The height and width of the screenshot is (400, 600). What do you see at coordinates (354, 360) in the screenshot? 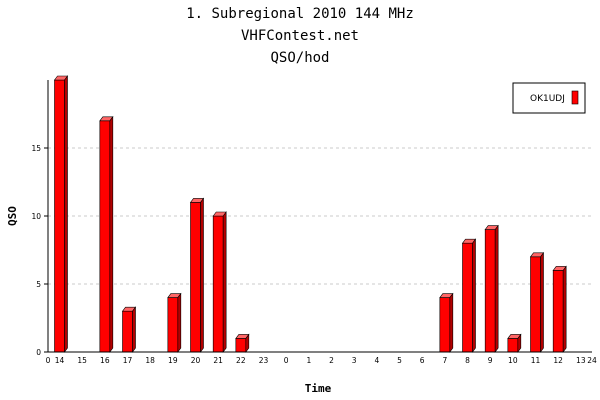
I see `x-tick-label: 3` at bounding box center [354, 360].